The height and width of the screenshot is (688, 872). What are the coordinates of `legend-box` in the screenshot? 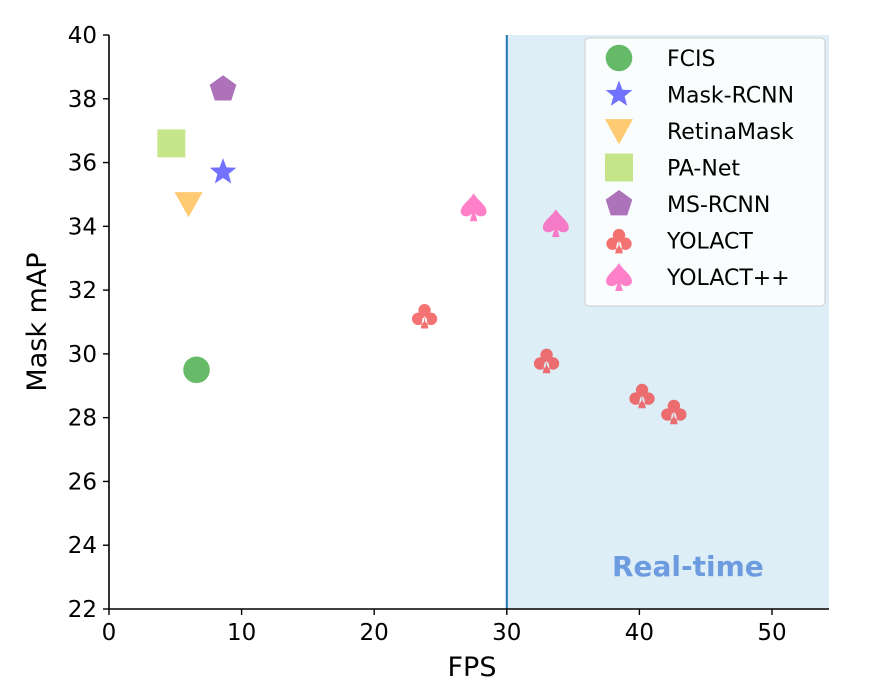 It's located at (705, 172).